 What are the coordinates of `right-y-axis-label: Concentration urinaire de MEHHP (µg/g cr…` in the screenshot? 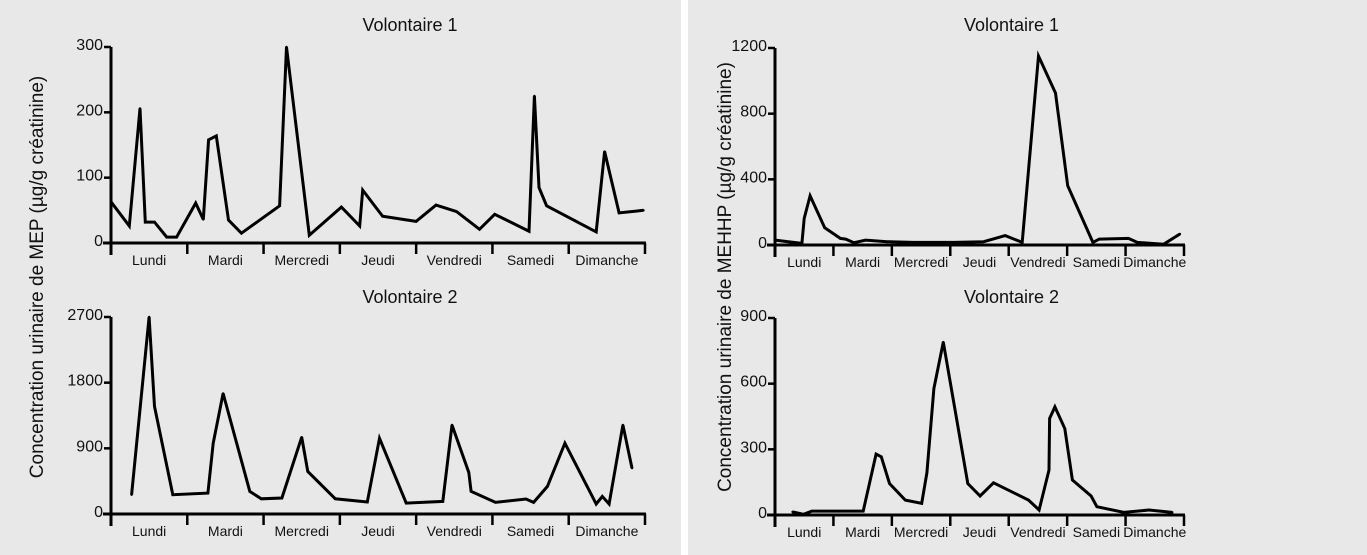 It's located at (725, 277).